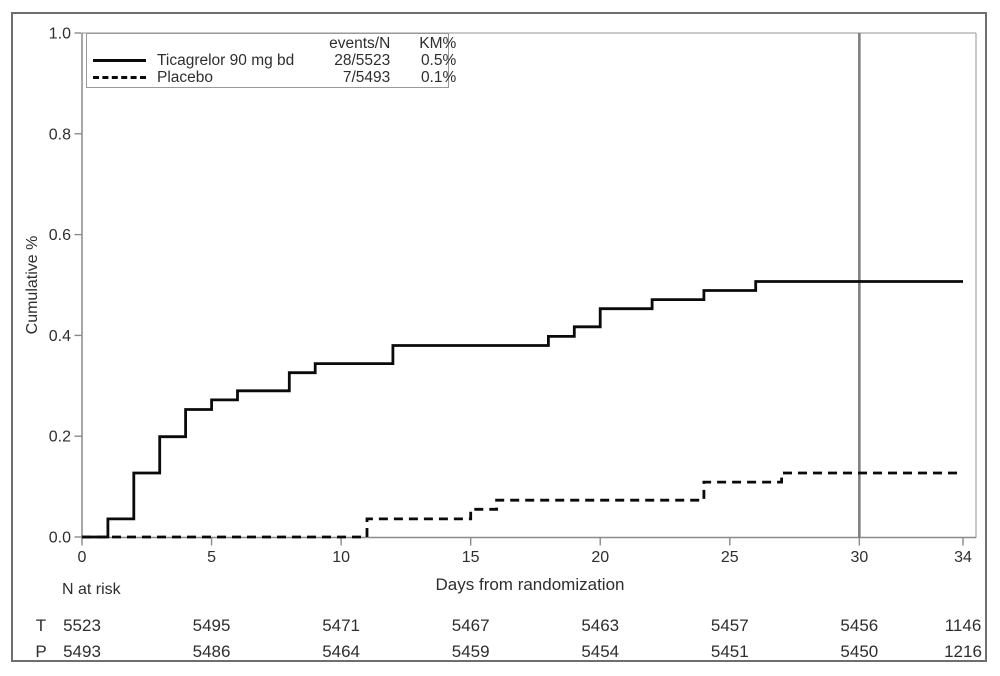  What do you see at coordinates (60, 34) in the screenshot?
I see `y-tick-label: 1.0` at bounding box center [60, 34].